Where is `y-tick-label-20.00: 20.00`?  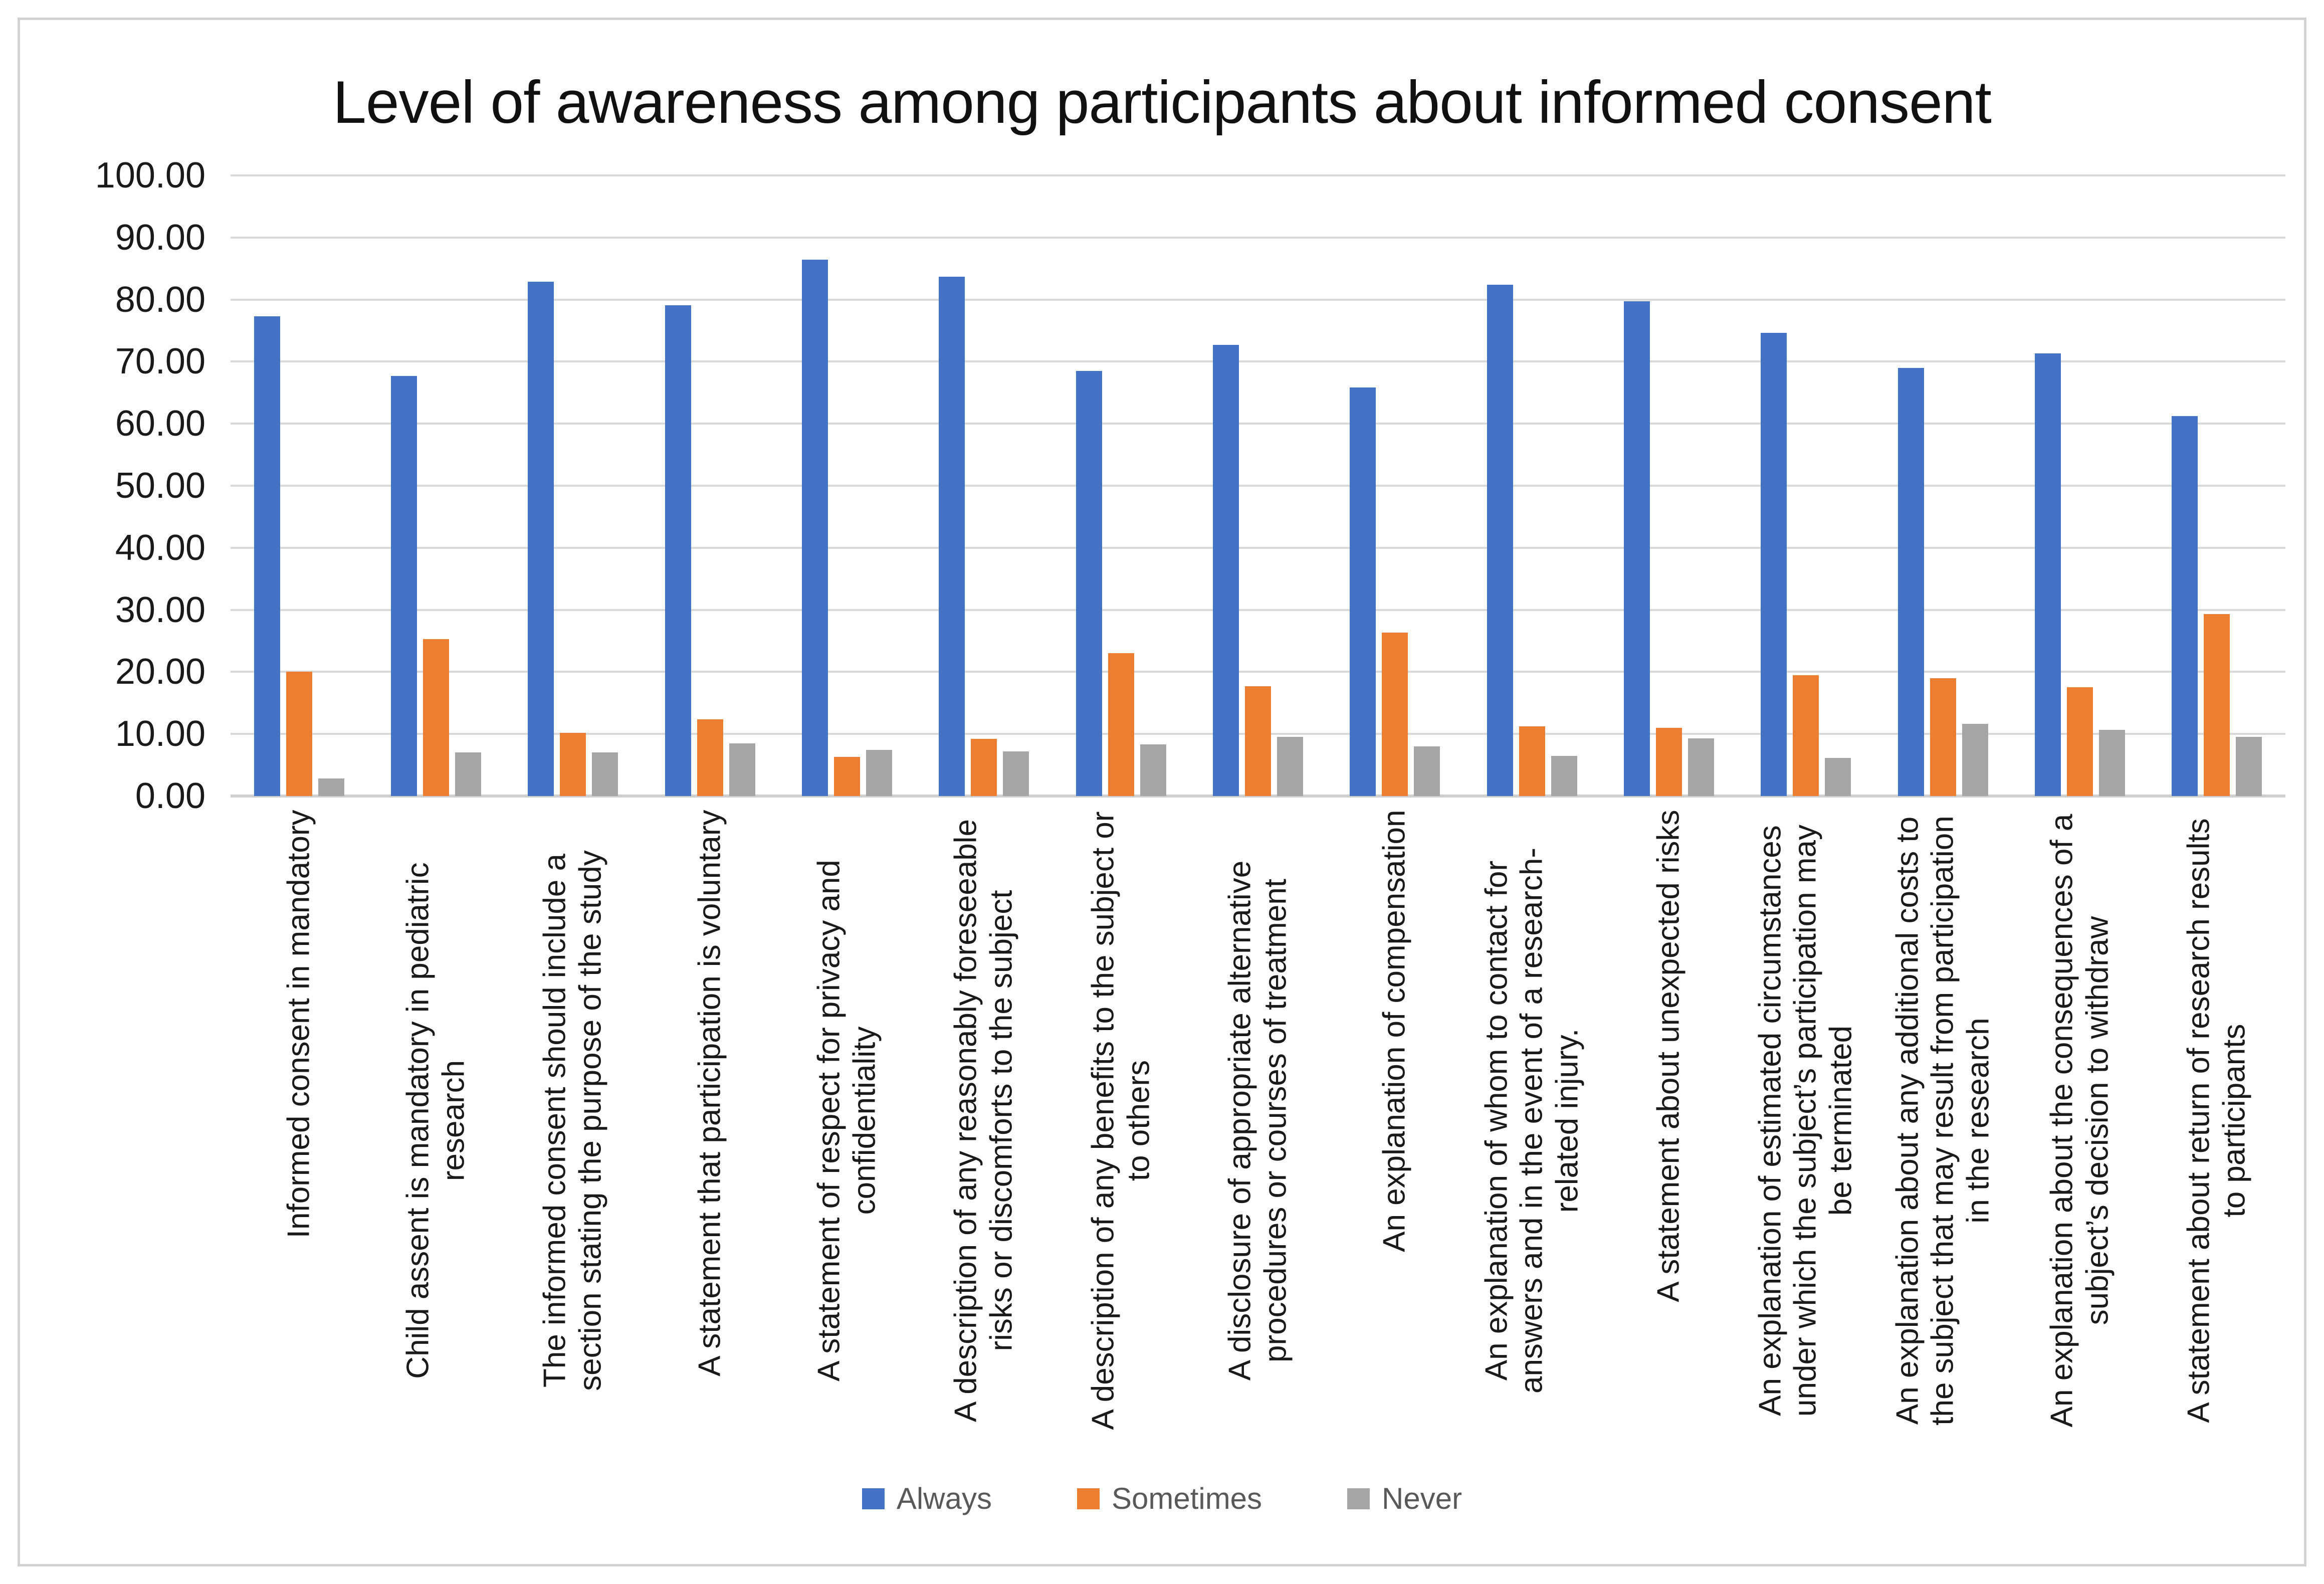 y-tick-label-20.00: 20.00 is located at coordinates (160, 672).